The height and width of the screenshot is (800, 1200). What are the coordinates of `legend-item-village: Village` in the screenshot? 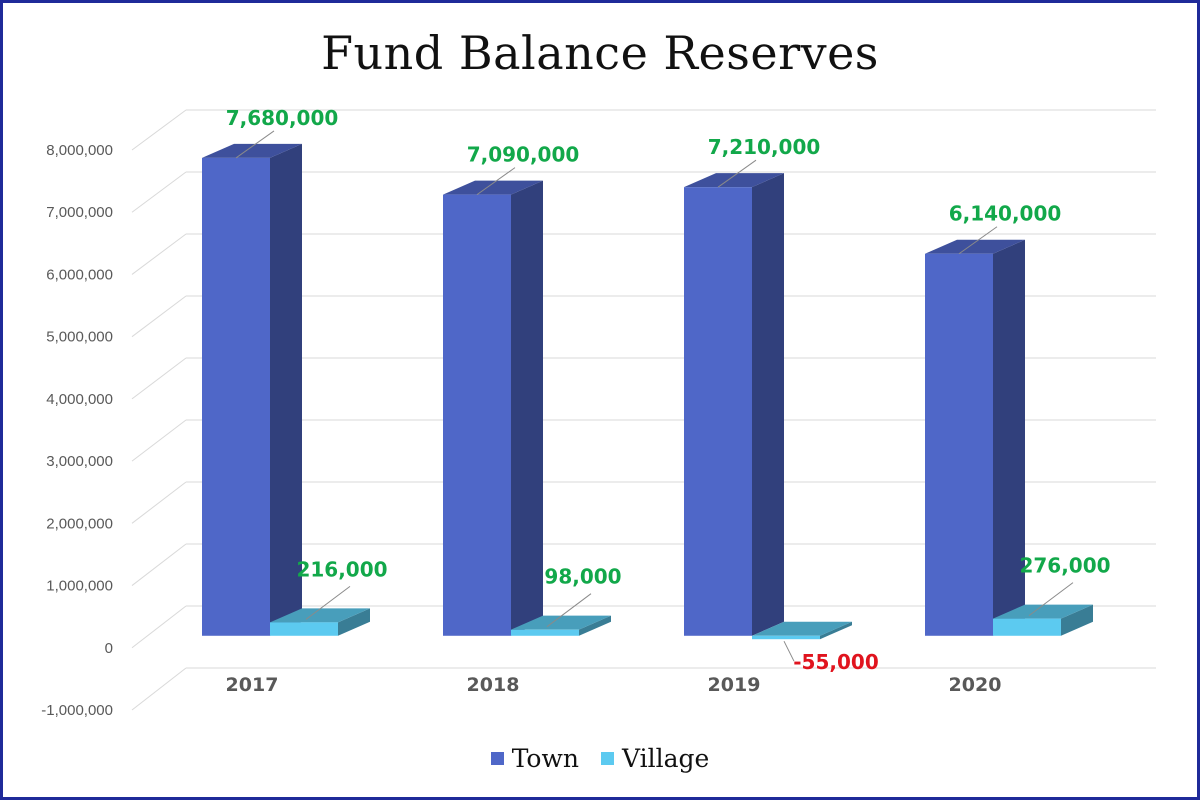 It's located at (655, 758).